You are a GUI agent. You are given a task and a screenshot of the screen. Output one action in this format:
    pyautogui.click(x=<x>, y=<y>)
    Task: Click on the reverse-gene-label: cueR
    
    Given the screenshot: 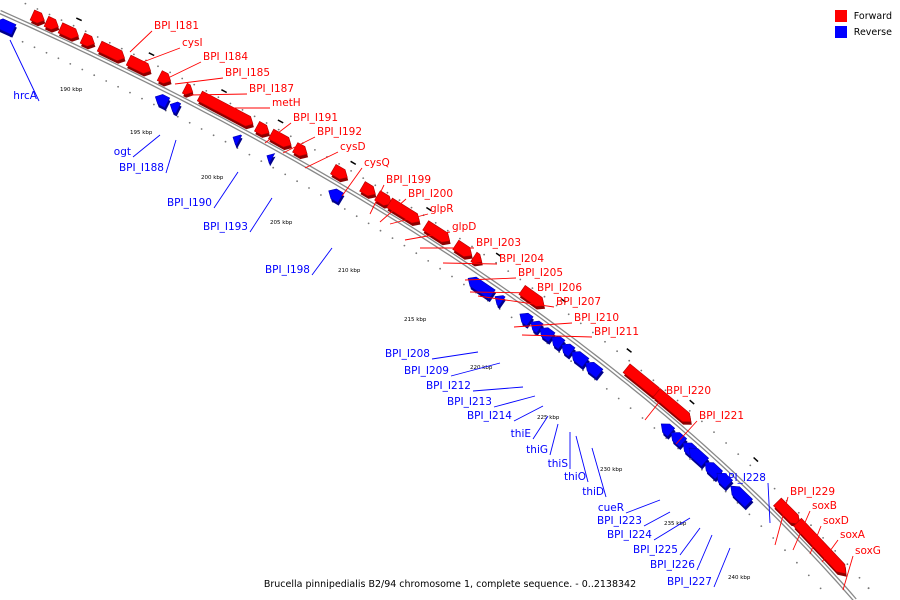 What is the action you would take?
    pyautogui.click(x=611, y=508)
    